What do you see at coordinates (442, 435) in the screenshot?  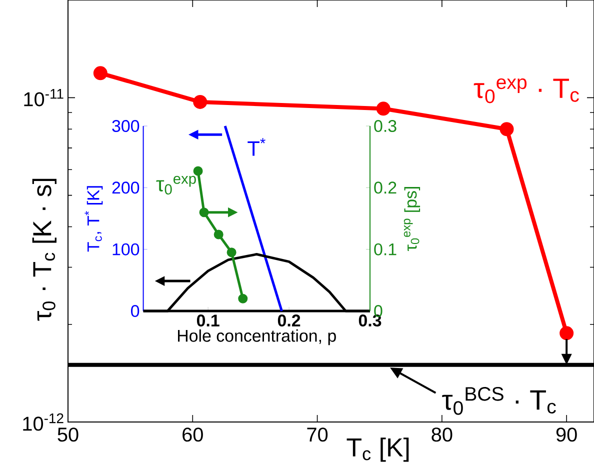 I see `x-tick-label: 80` at bounding box center [442, 435].